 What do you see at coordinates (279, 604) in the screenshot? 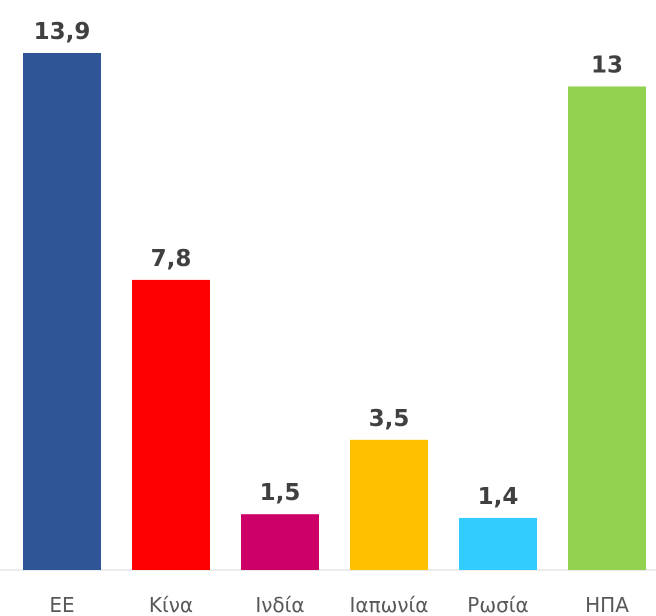
I see `x-tick-label: Ινδία` at bounding box center [279, 604].